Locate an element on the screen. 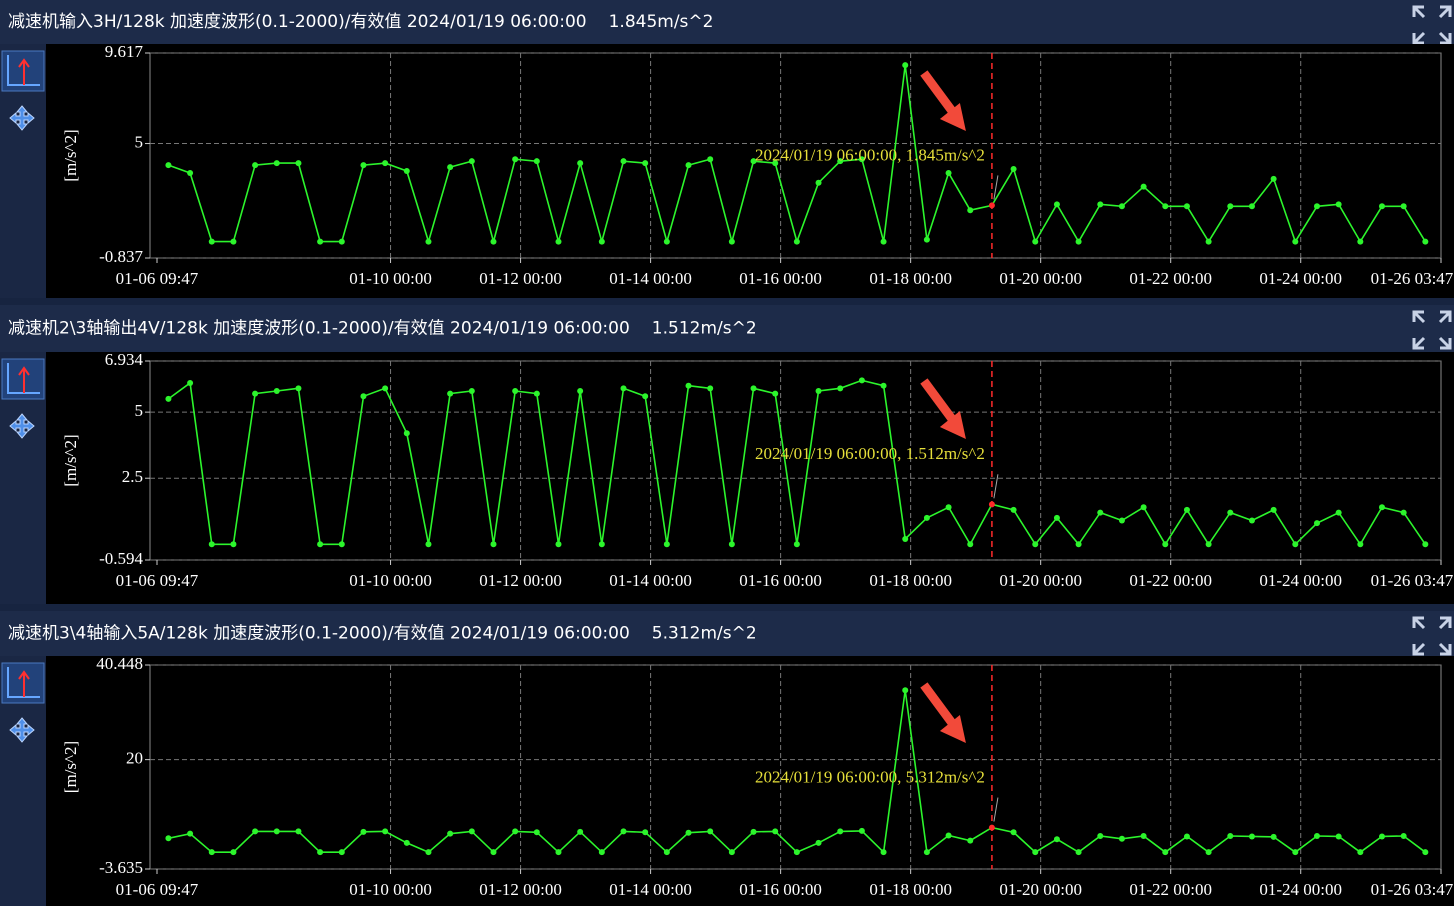 This screenshot has width=1454, height=906. pan-tool-icon is located at coordinates (22, 426).